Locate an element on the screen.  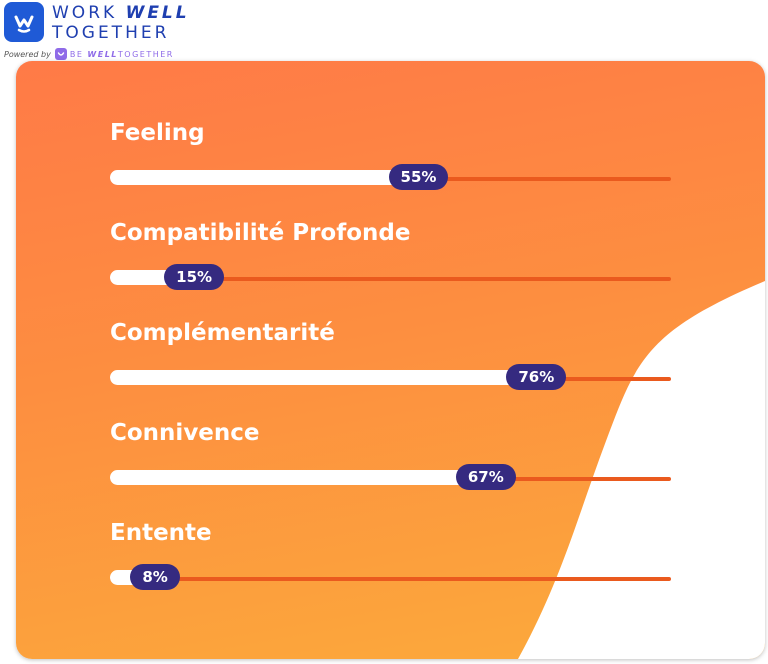
brand-work: WORK is located at coordinates (89, 13).